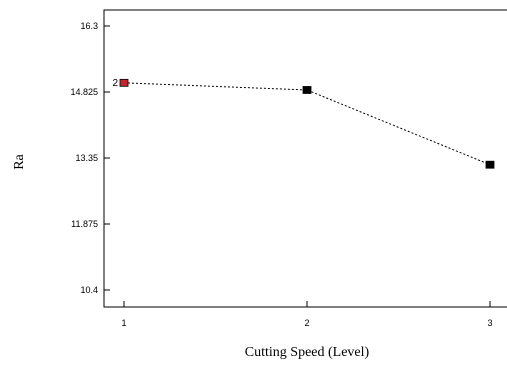 The width and height of the screenshot is (507, 366). I want to click on y-axis-title: Ra, so click(19, 161).